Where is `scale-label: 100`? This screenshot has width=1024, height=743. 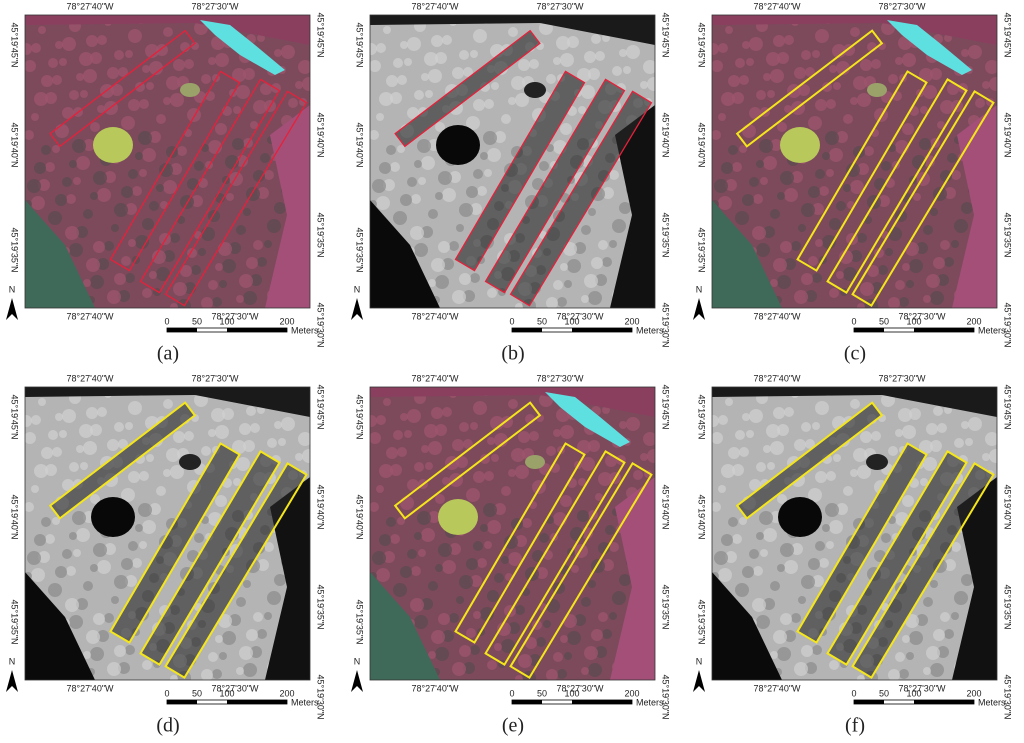
scale-label: 100 is located at coordinates (913, 693).